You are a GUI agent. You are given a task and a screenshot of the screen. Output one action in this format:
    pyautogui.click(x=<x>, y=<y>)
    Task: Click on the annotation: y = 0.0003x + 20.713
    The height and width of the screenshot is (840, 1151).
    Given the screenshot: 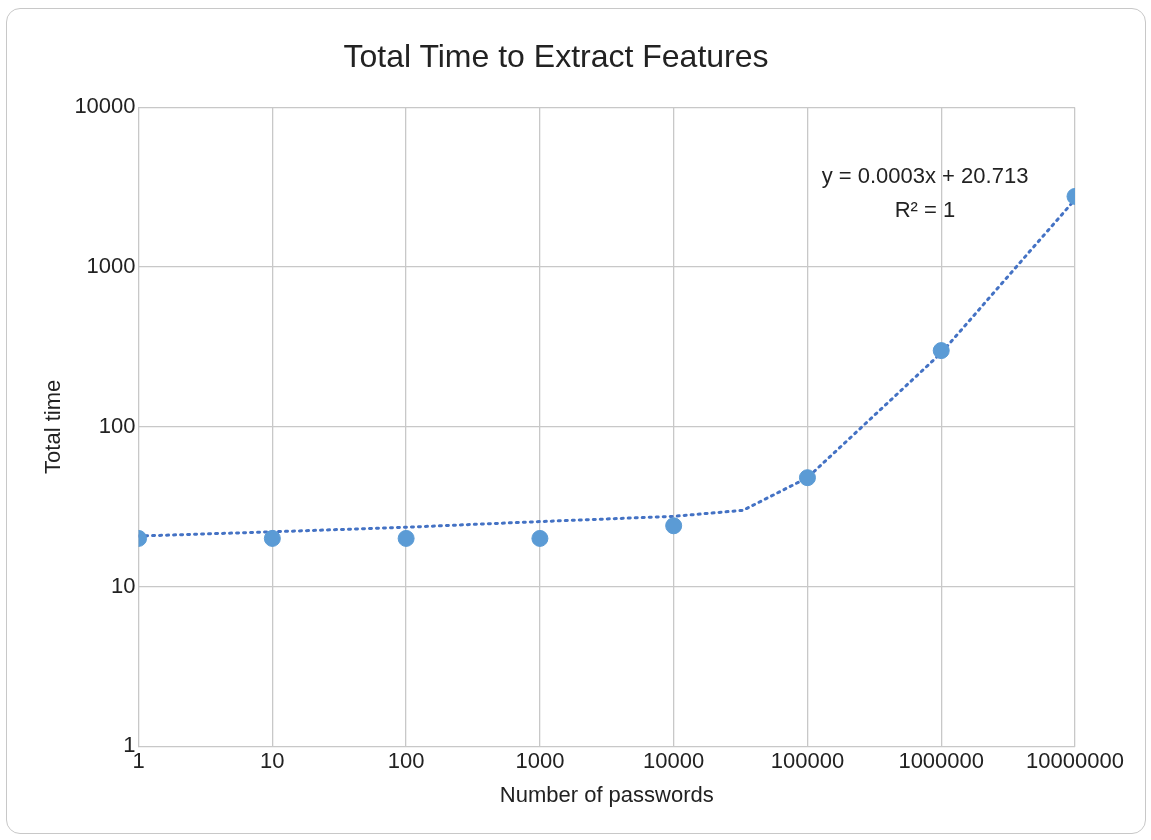 What is the action you would take?
    pyautogui.click(x=925, y=176)
    